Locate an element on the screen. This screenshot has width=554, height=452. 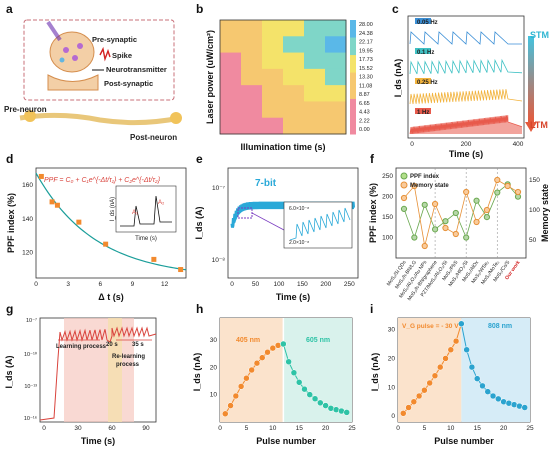
light-beam is located at coordinates (54, 31).